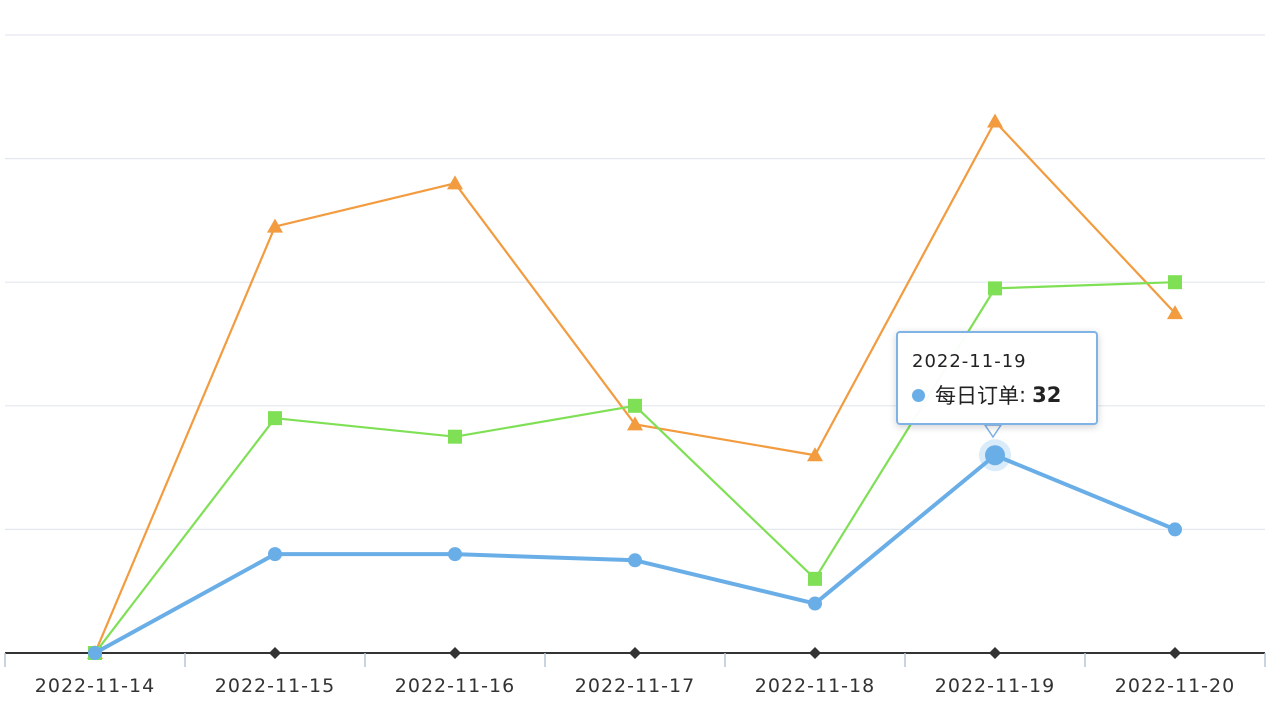 This screenshot has height=720, width=1280. What do you see at coordinates (455, 686) in the screenshot?
I see `x-tick-label: 2022-11-16` at bounding box center [455, 686].